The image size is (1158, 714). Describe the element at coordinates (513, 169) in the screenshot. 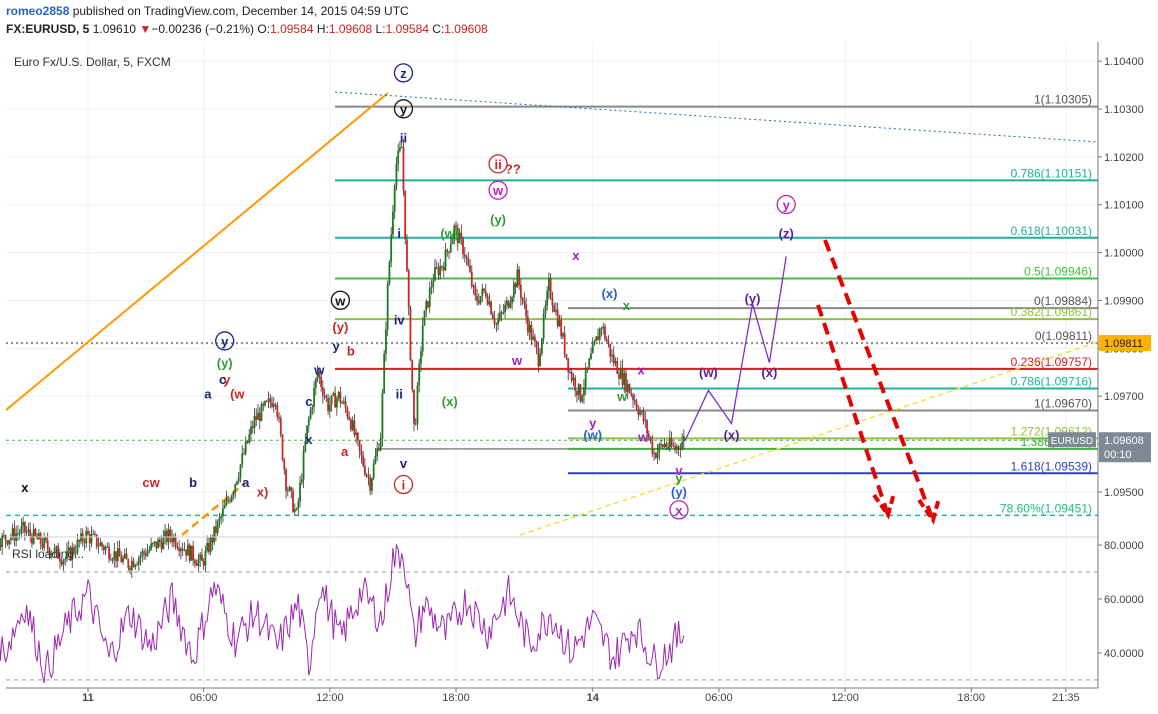

I see `wave-label: ??` at that location.